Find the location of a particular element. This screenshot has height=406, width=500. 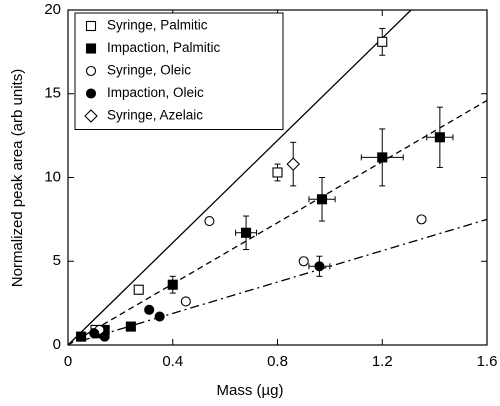

legend-label: Impaction, Oleic is located at coordinates (155, 92).